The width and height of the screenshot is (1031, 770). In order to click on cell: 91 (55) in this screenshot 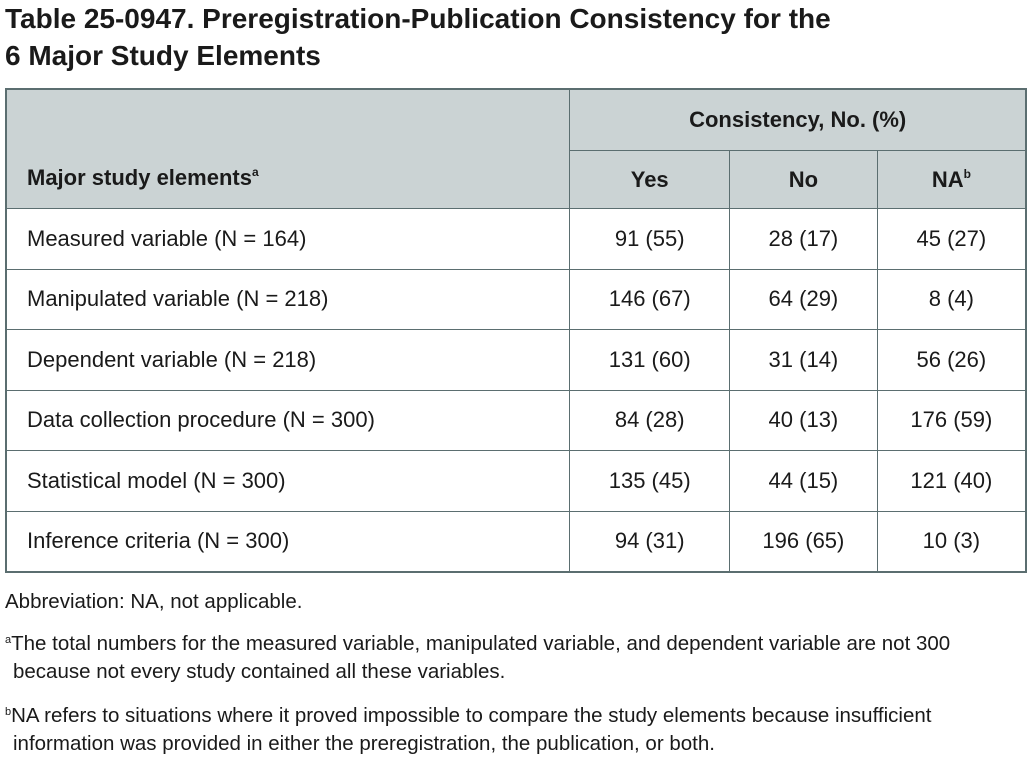, I will do `click(650, 239)`.